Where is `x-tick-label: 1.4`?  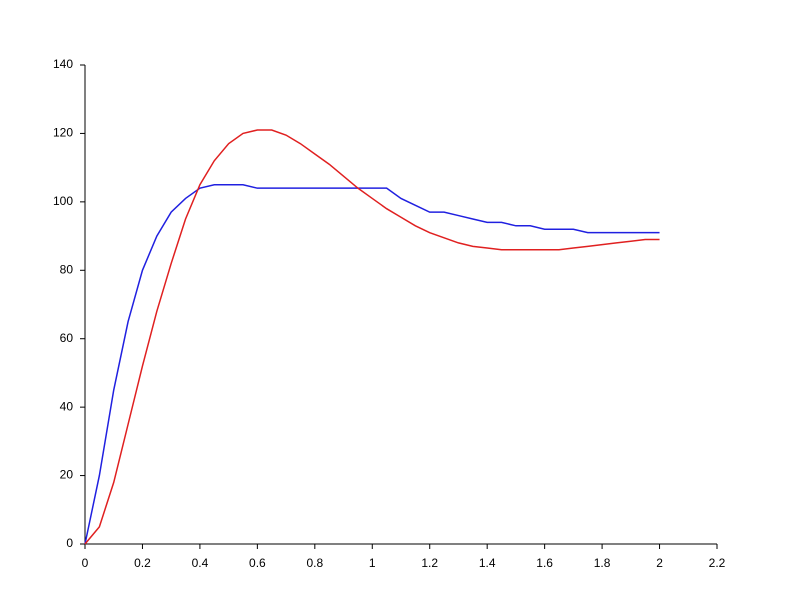 x-tick-label: 1.4 is located at coordinates (487, 563).